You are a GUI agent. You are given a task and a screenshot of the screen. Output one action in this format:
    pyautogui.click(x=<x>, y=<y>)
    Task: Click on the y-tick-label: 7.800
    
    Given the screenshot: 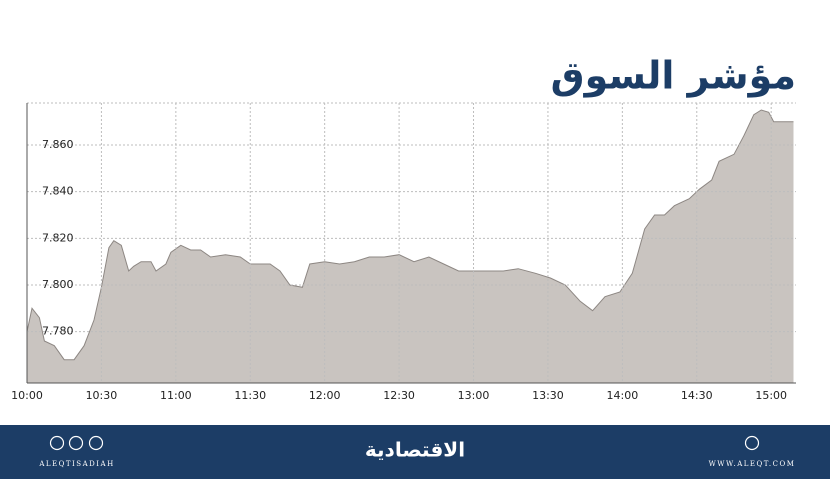 What is the action you would take?
    pyautogui.click(x=58, y=284)
    